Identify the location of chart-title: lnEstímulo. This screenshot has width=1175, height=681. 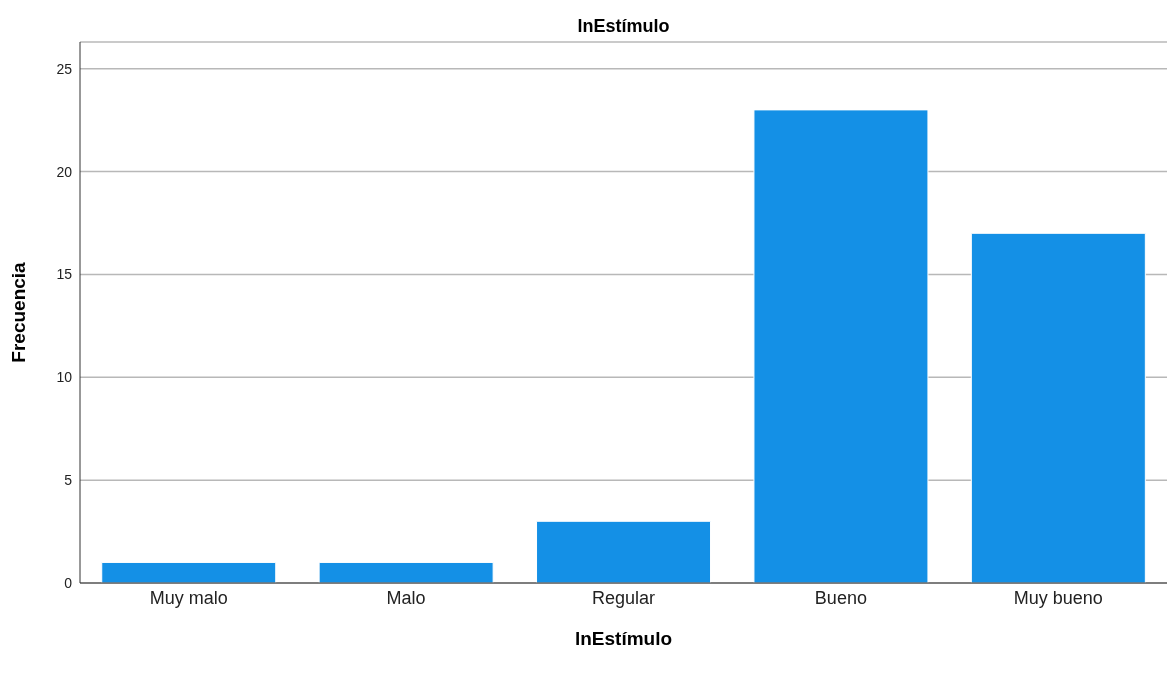
(623, 26).